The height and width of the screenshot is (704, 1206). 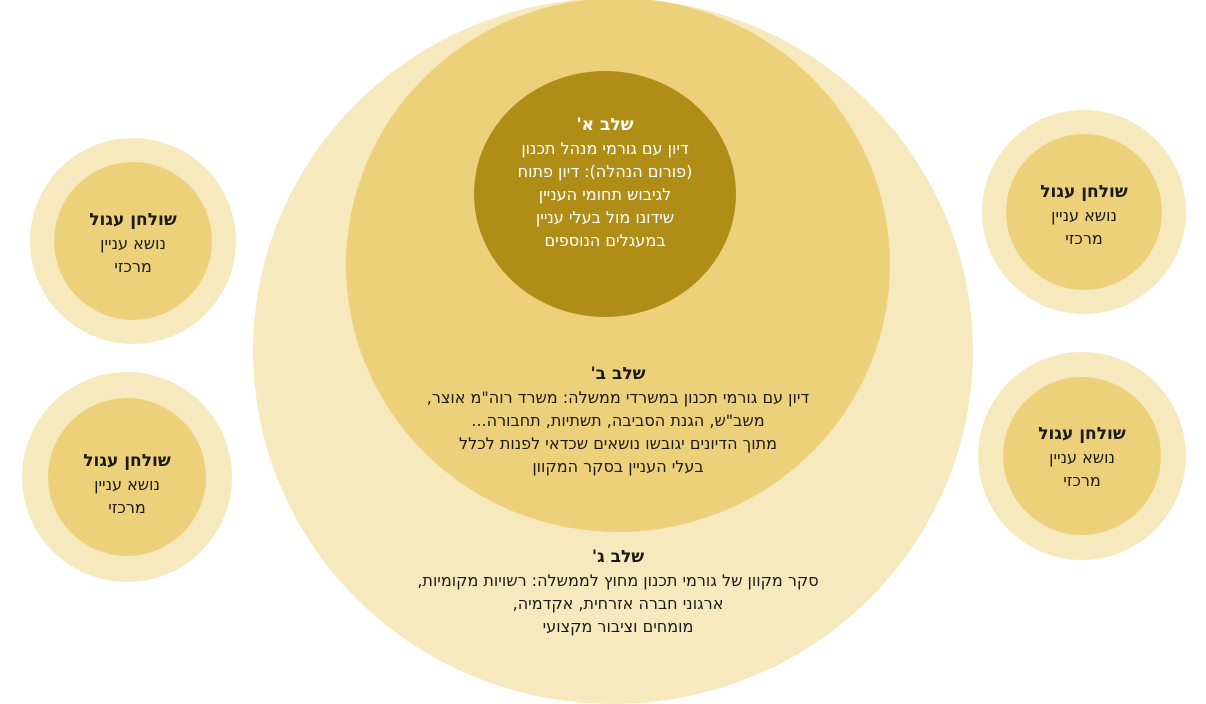 What do you see at coordinates (605, 240) in the screenshot?
I see `stage-a-line-5: במעגלים הנוספים` at bounding box center [605, 240].